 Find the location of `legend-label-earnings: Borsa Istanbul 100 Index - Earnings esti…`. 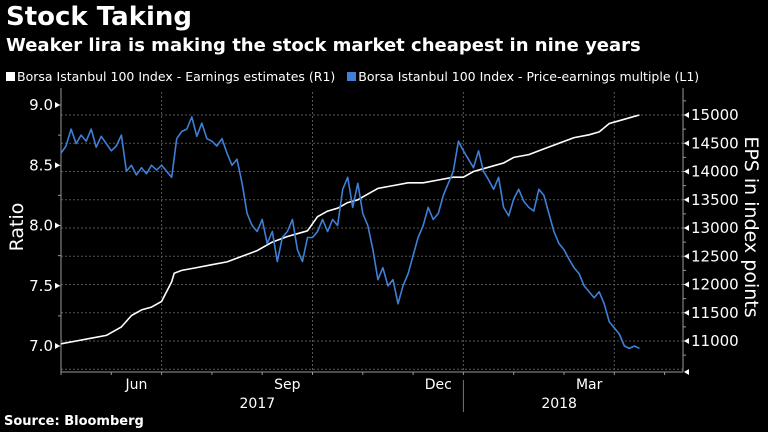

legend-label-earnings: Borsa Istanbul 100 Index - Earnings esti… is located at coordinates (176, 76).